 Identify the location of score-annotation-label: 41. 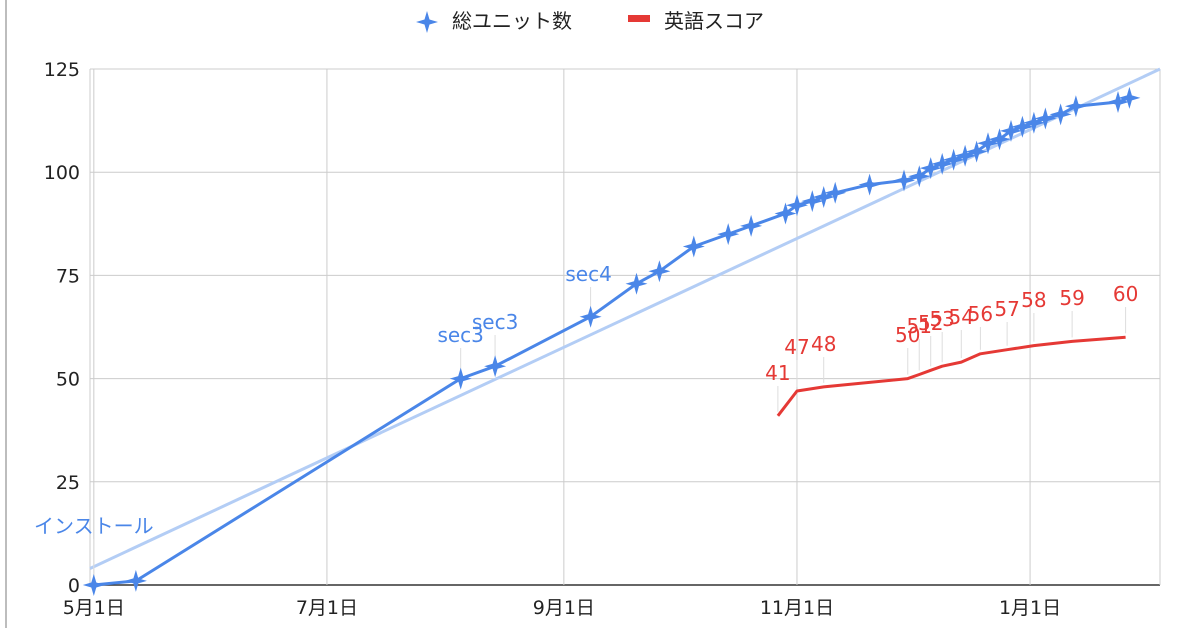
(777, 373).